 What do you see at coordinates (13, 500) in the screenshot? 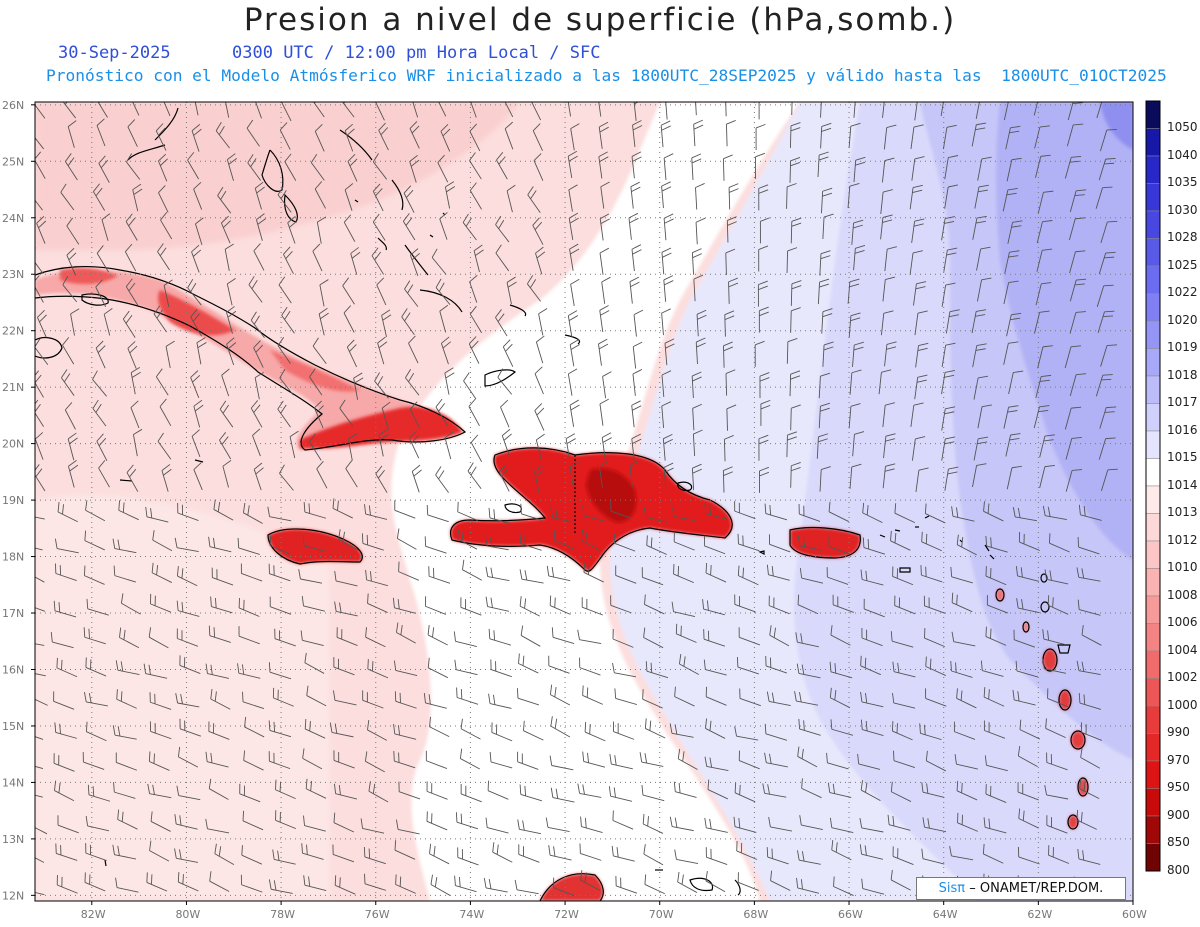
I see `lat-label: 19N` at bounding box center [13, 500].